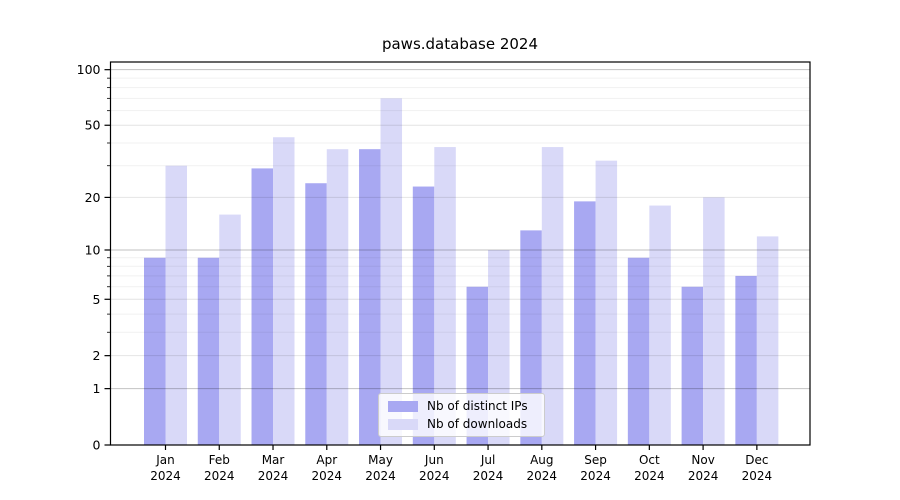 This screenshot has height=500, width=900. I want to click on bar-nb-of-distinct-ips-jan, so click(155, 351).